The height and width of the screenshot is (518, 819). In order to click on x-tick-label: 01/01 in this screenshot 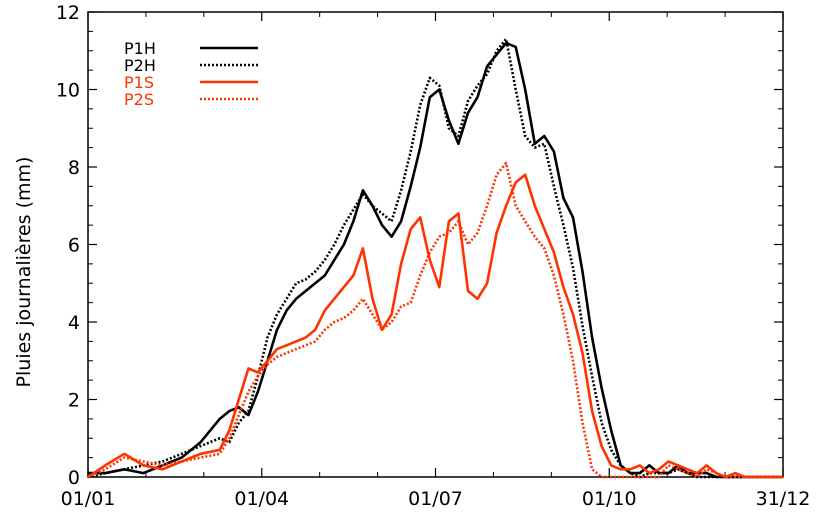, I will do `click(88, 499)`.